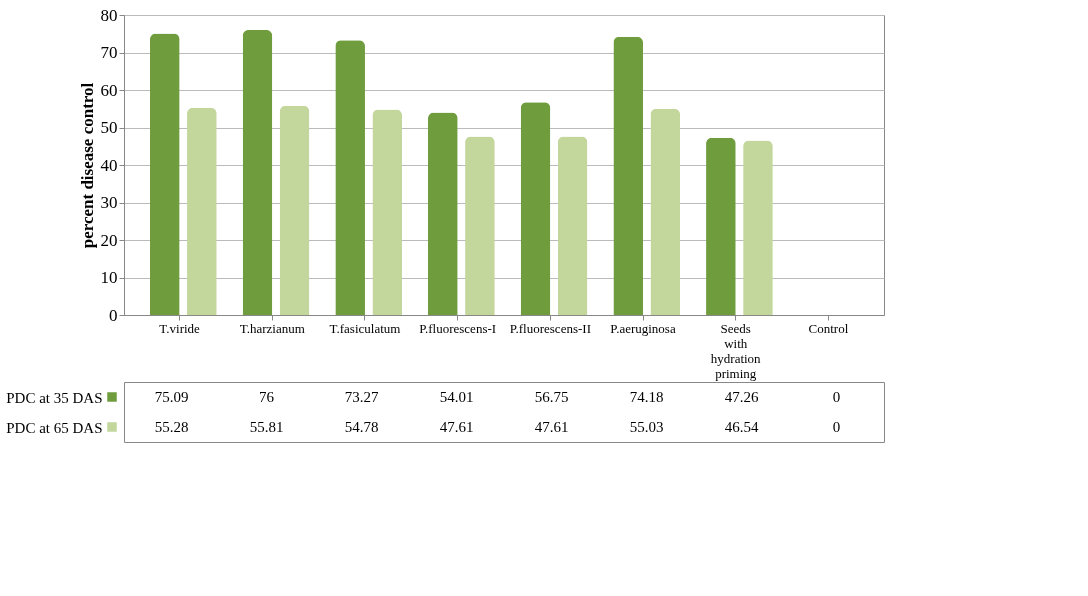 Image resolution: width=1088 pixels, height=596 pixels. I want to click on x-tick-label: P.fluorescens-II, so click(550, 328).